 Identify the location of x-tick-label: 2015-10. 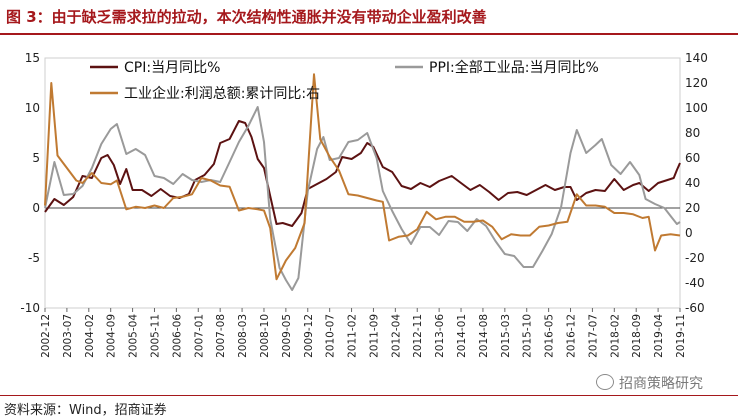
(528, 336).